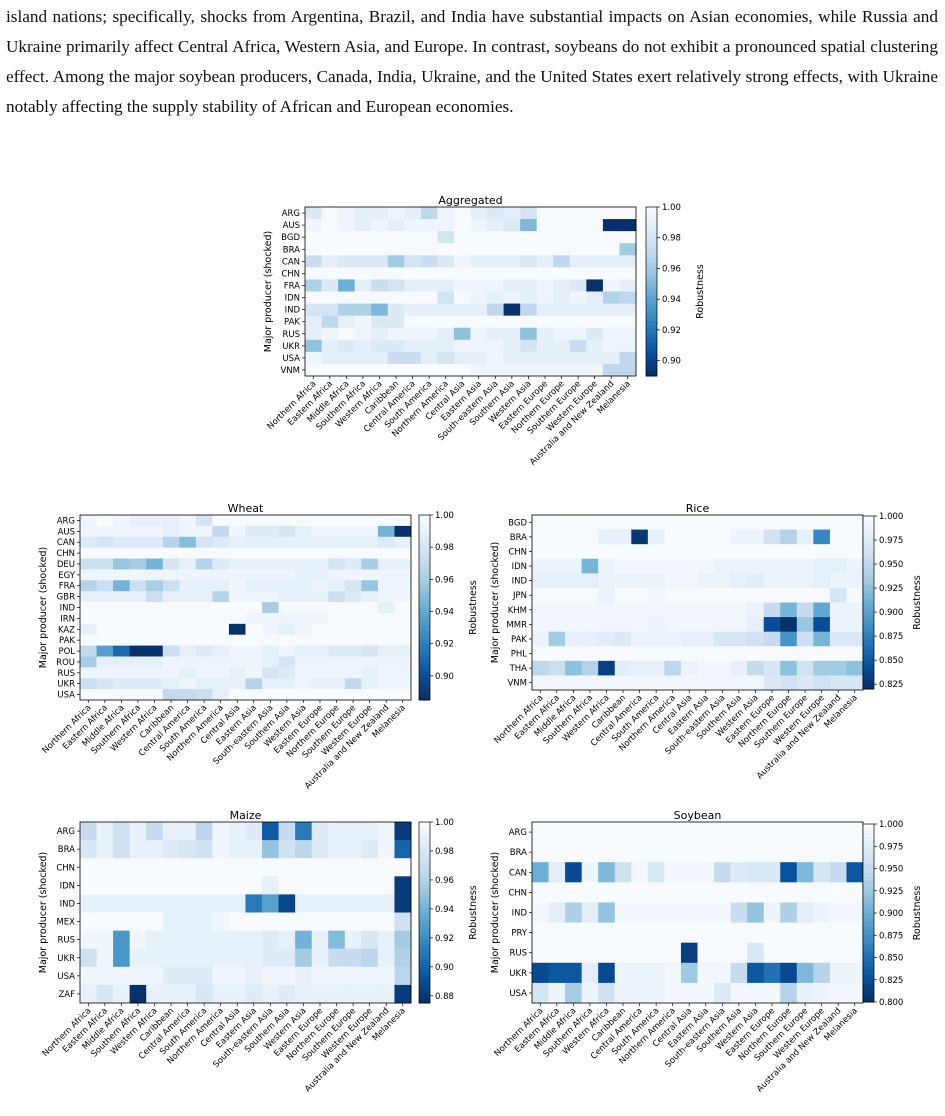  I want to click on y-tick-label: USA, so click(518, 994).